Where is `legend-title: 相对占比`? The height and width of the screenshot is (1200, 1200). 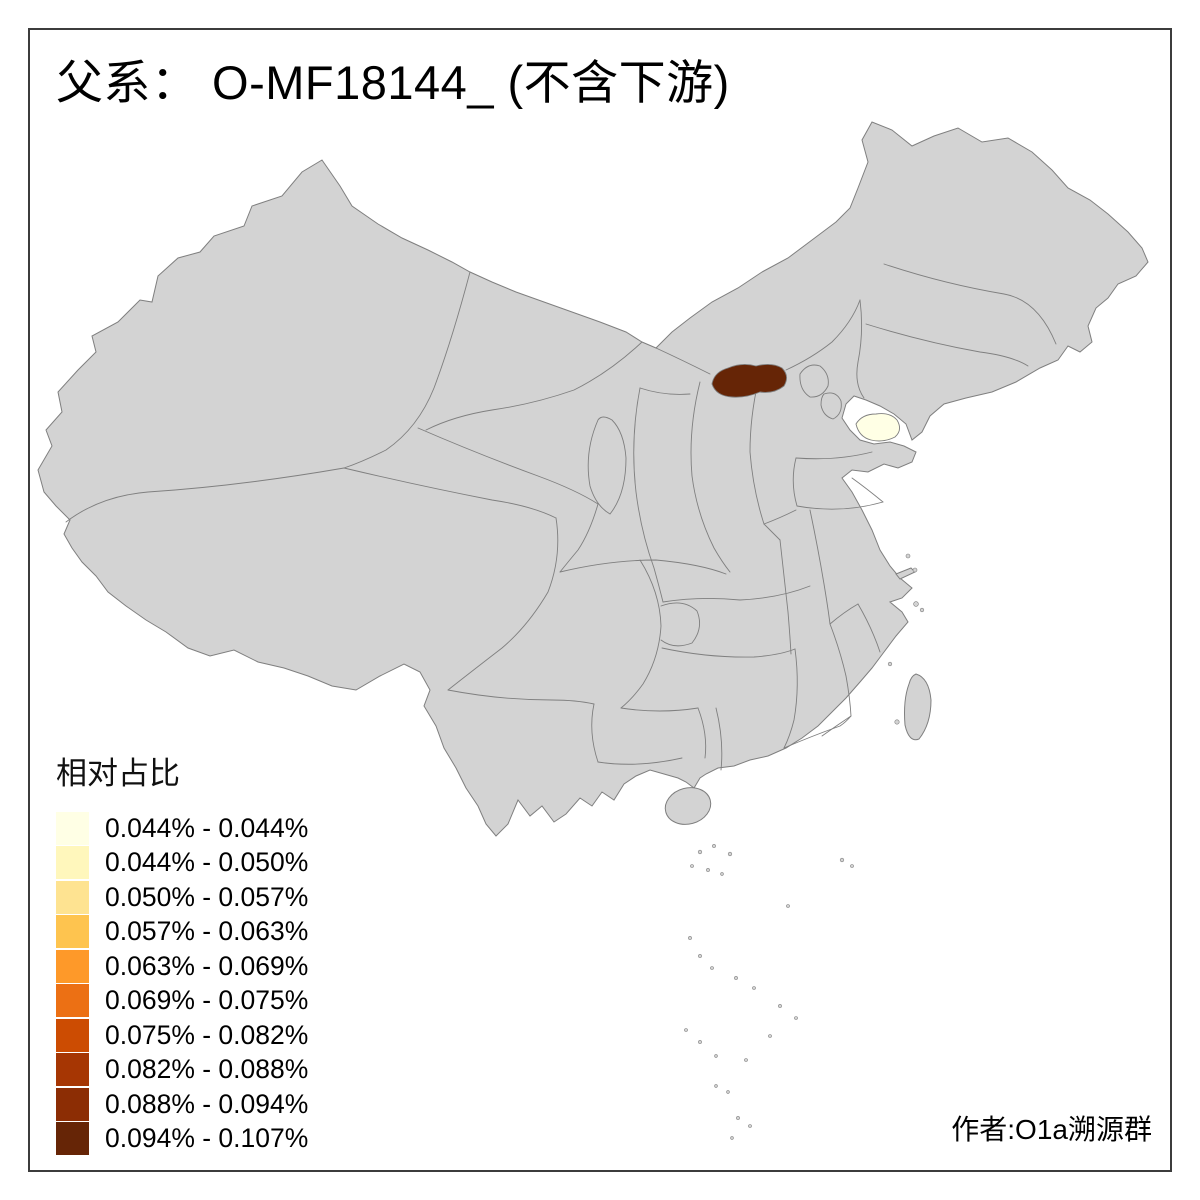
legend-title: 相对占比 is located at coordinates (118, 773).